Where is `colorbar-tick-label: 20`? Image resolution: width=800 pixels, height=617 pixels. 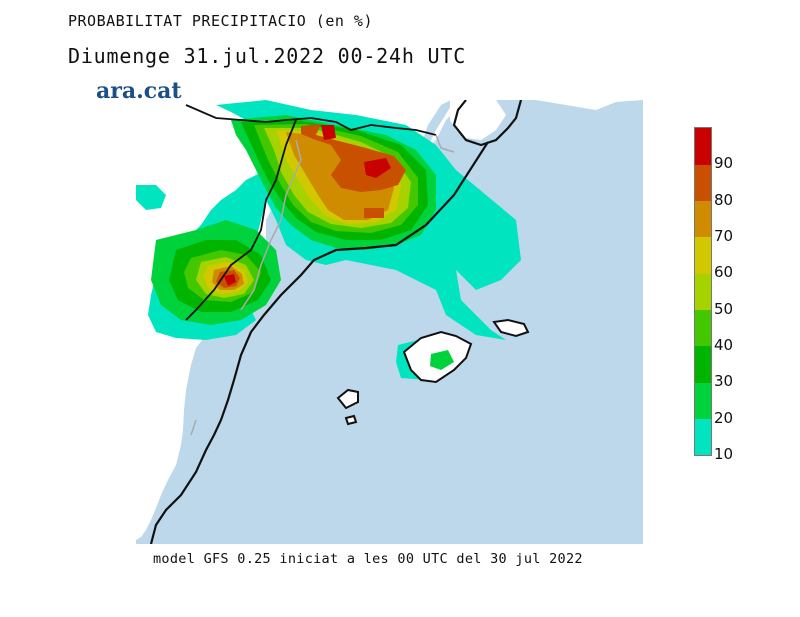 colorbar-tick-label: 20 is located at coordinates (724, 417).